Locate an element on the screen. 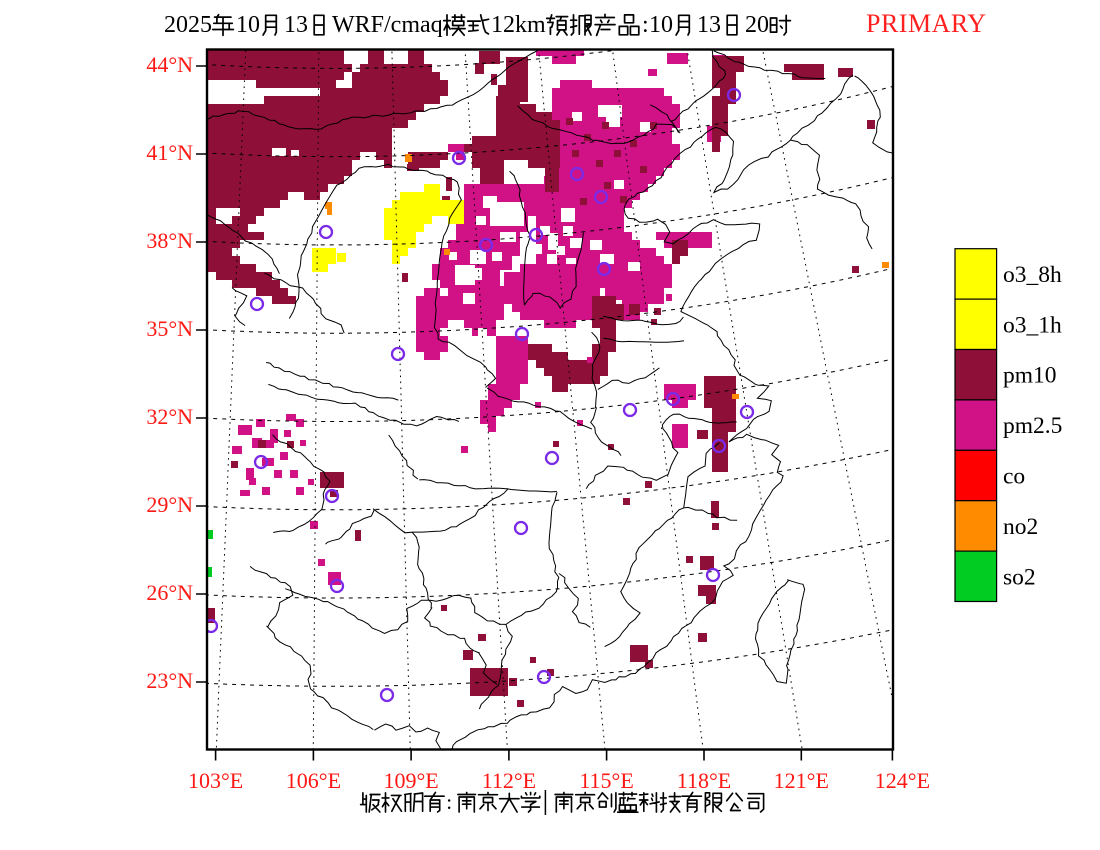 The width and height of the screenshot is (1100, 850). svg-text: 41°N is located at coordinates (169, 152).